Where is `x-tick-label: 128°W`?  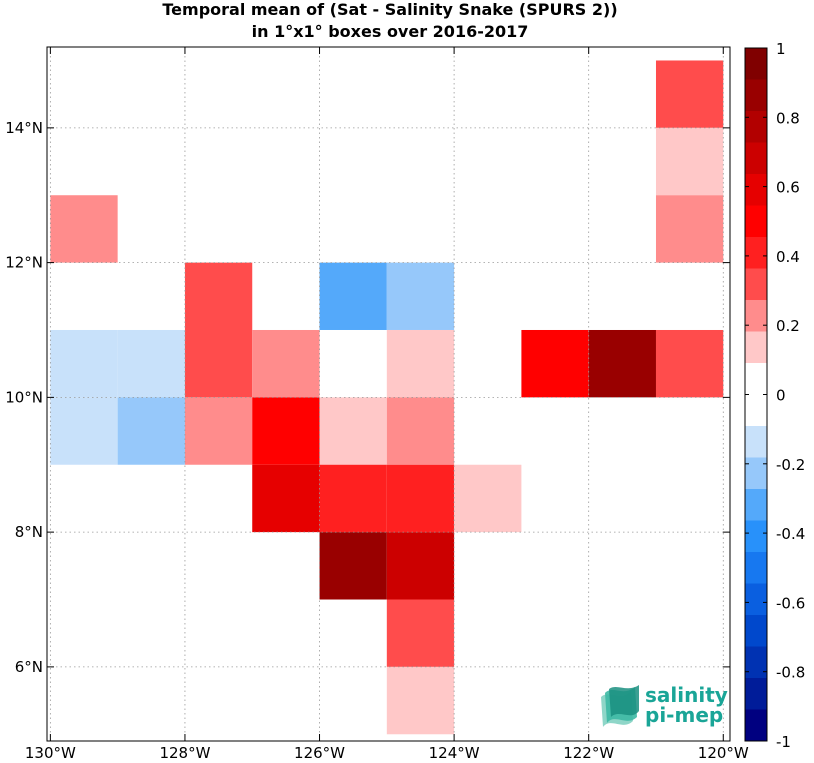
x-tick-label: 128°W is located at coordinates (184, 753).